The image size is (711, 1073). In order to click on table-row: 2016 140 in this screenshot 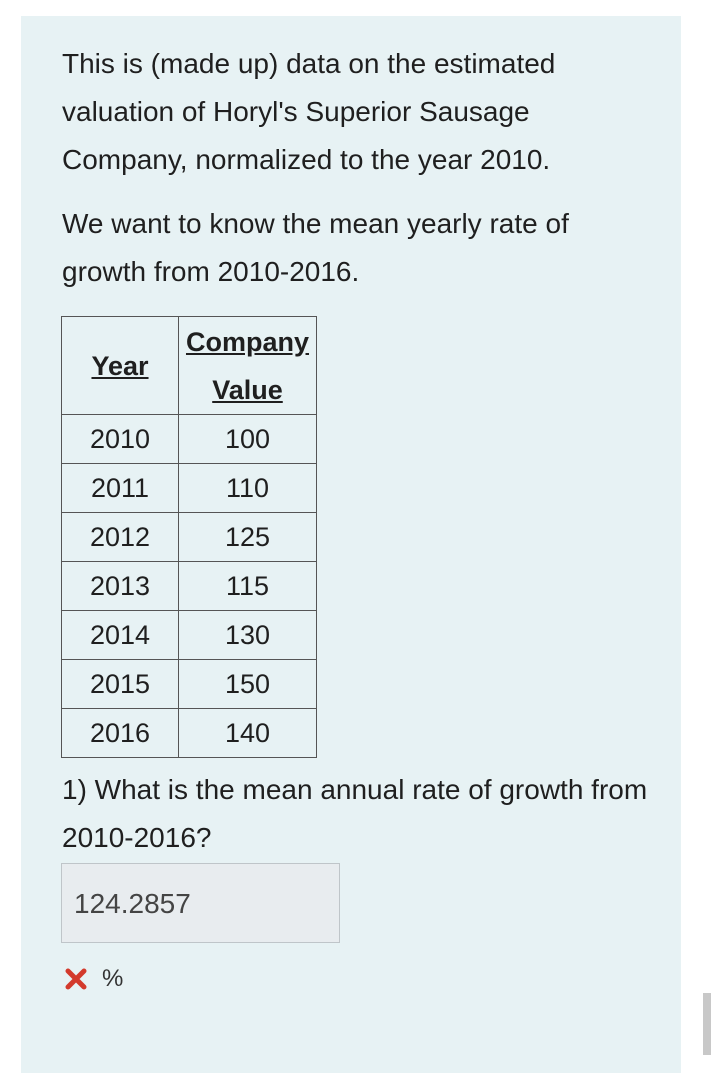, I will do `click(189, 733)`.